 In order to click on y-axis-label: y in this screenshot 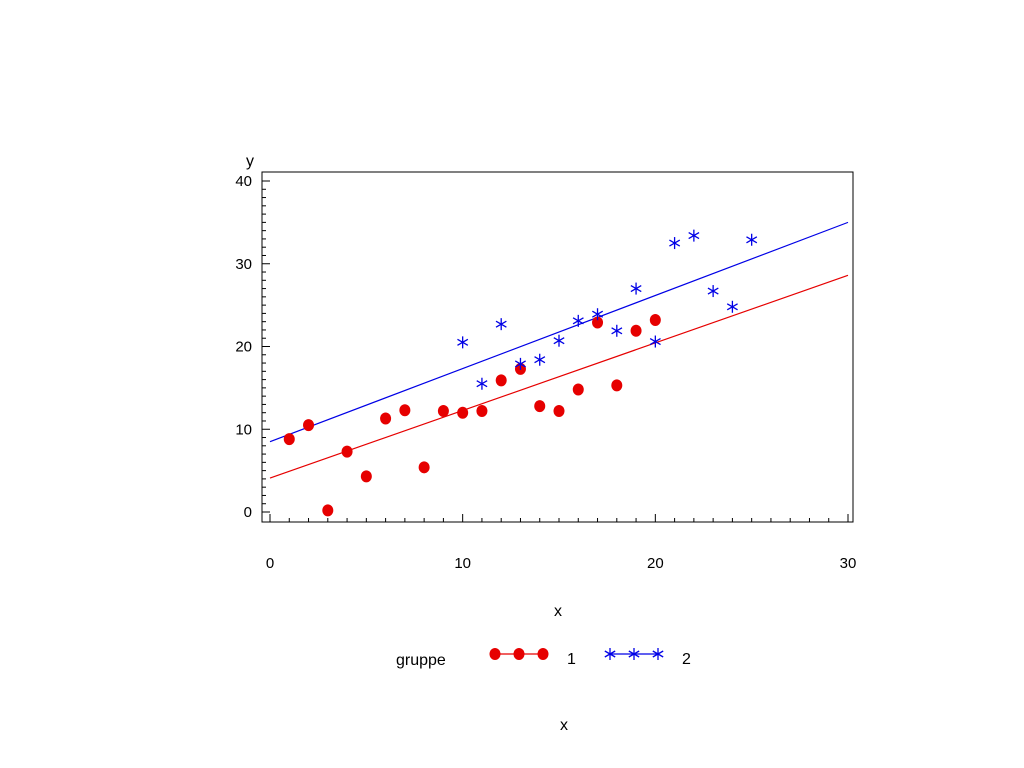, I will do `click(250, 161)`.